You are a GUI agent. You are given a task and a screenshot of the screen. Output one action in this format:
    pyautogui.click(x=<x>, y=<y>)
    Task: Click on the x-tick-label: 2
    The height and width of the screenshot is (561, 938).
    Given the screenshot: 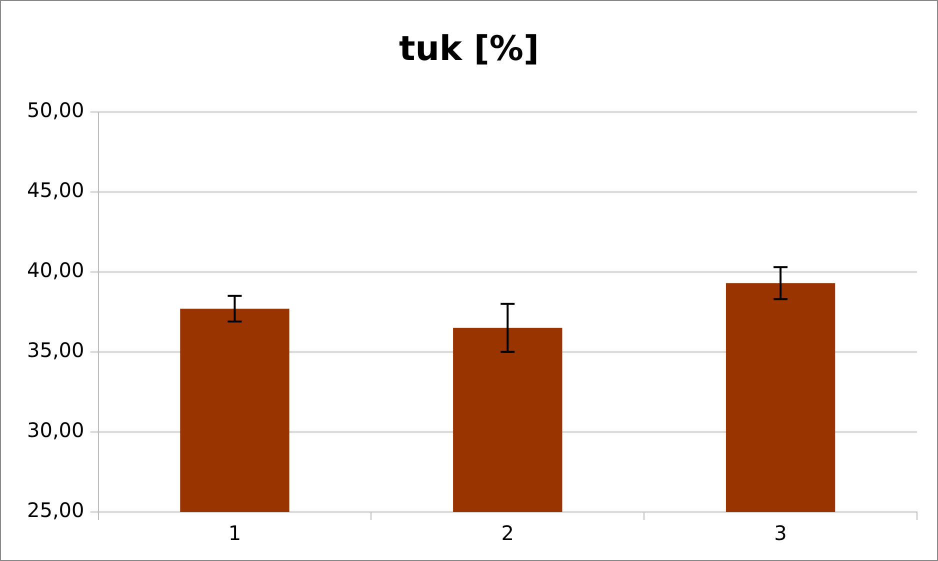 What is the action you would take?
    pyautogui.click(x=507, y=533)
    